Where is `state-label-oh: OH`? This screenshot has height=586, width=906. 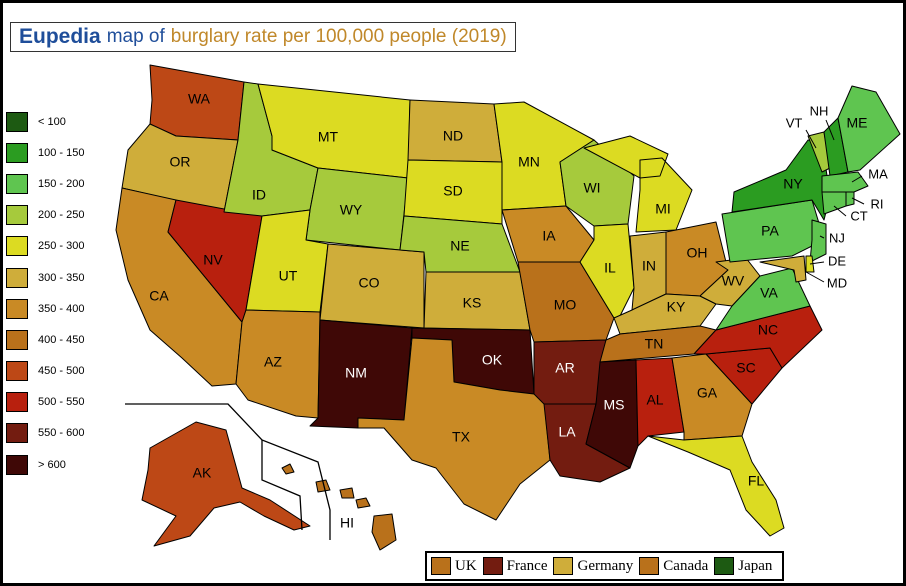
state-label-oh: OH is located at coordinates (697, 253).